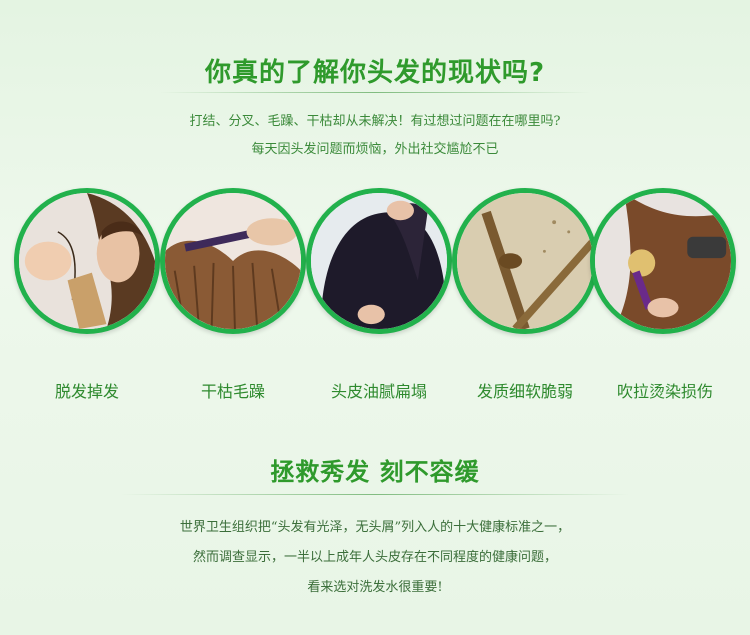  What do you see at coordinates (374, 557) in the screenshot?
I see `section-line-2: 然而调查显示，一半以上成年人头皮存在不同程度的健康问题，` at bounding box center [374, 557].